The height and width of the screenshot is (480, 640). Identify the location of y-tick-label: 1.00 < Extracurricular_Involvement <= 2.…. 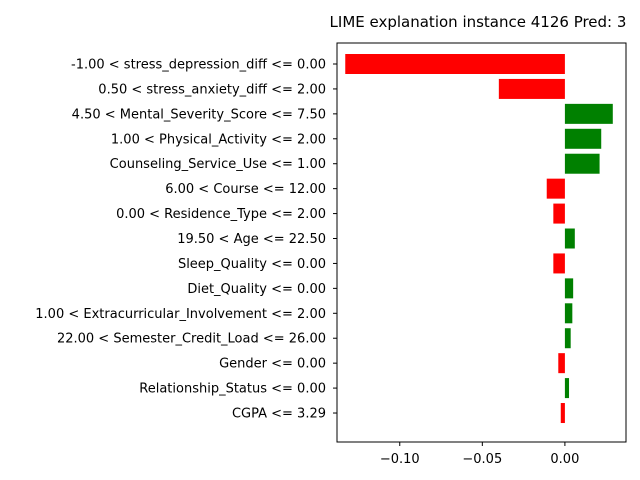
(180, 314).